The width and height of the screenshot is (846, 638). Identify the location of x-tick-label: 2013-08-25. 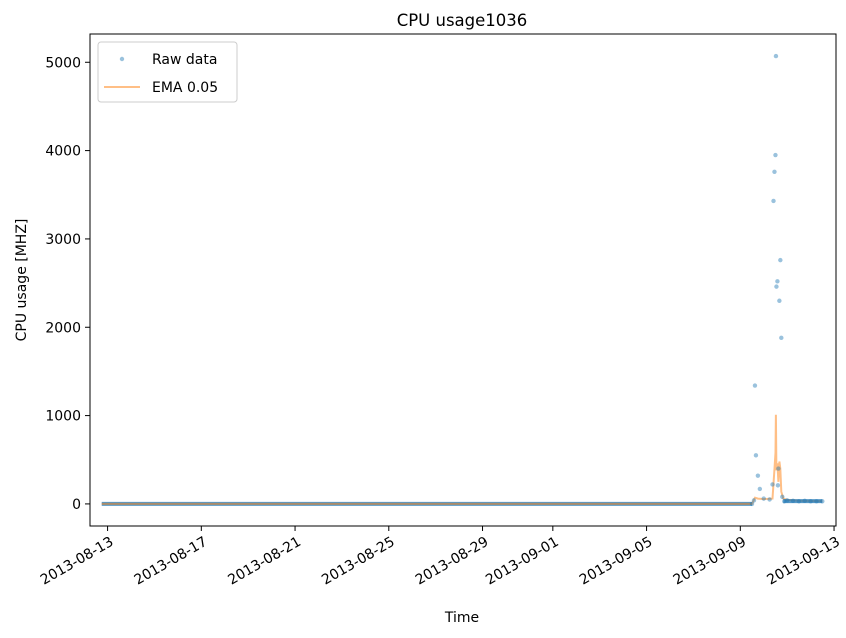
(358, 561).